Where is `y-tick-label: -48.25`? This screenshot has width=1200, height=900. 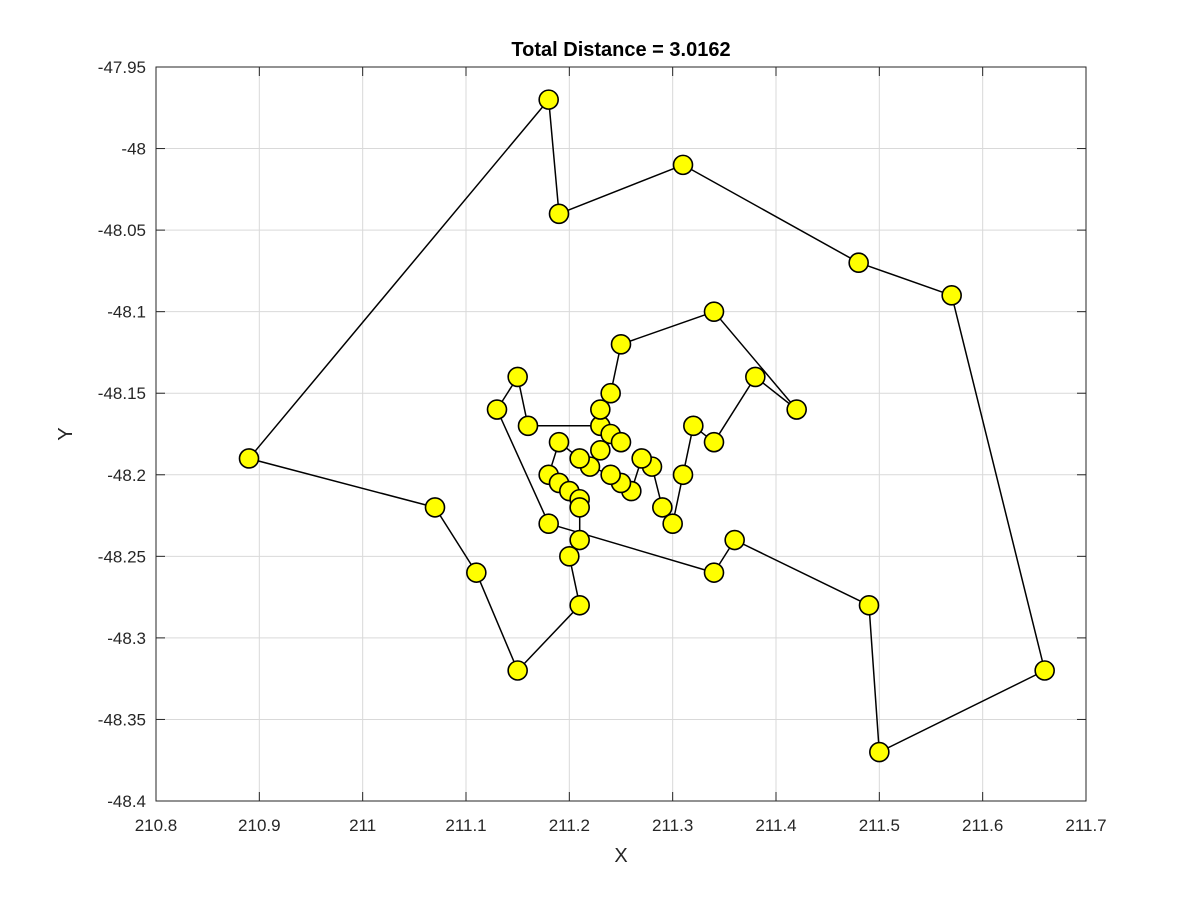
y-tick-label: -48.25 is located at coordinates (122, 556).